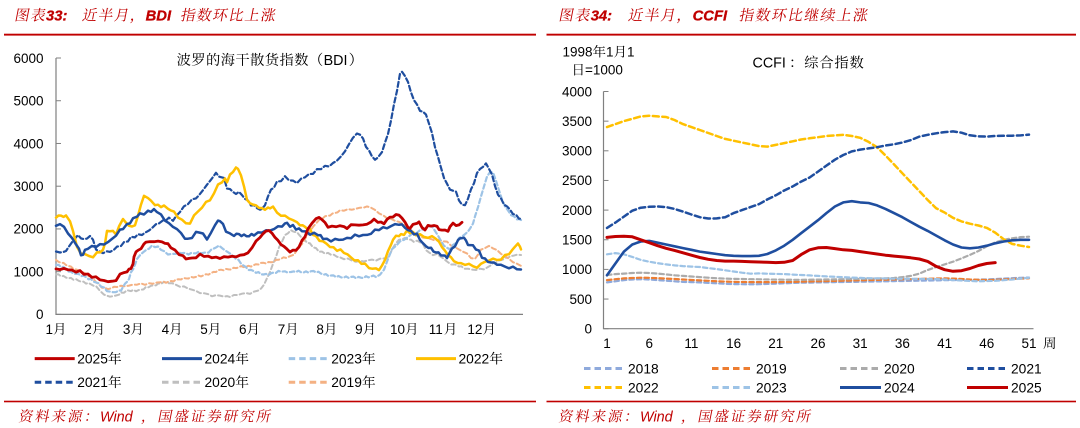  What do you see at coordinates (28, 58) in the screenshot?
I see `svg-text: 6000` at bounding box center [28, 58].